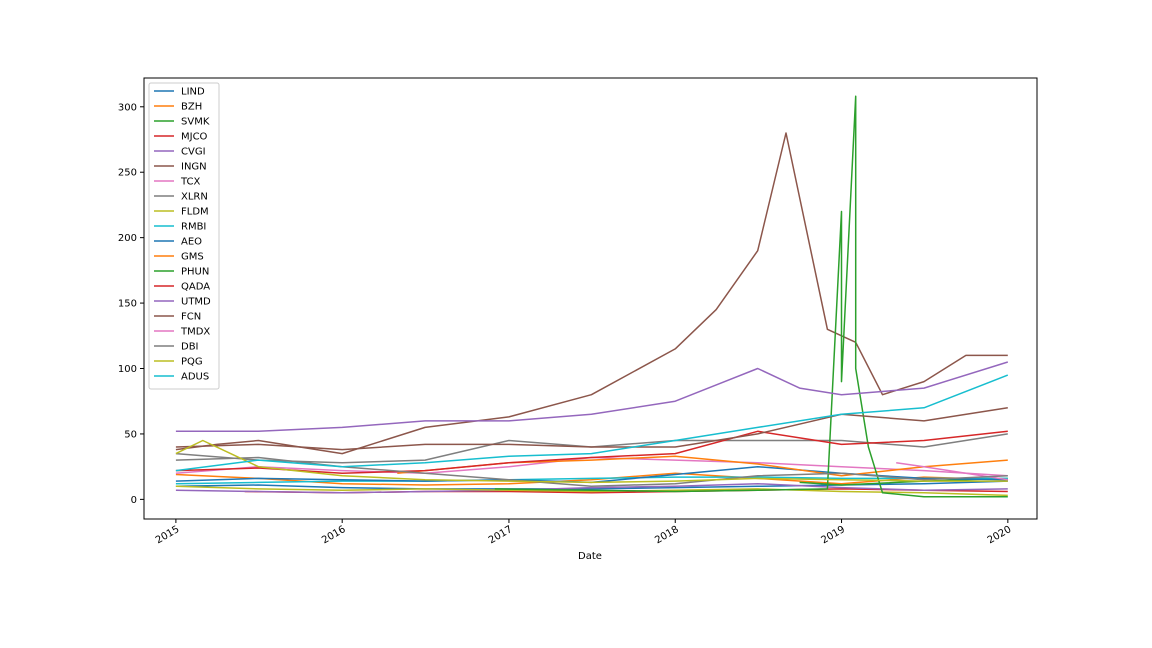 The image size is (1152, 648). What do you see at coordinates (1000, 535) in the screenshot?
I see `x-tick-label: 2020` at bounding box center [1000, 535].